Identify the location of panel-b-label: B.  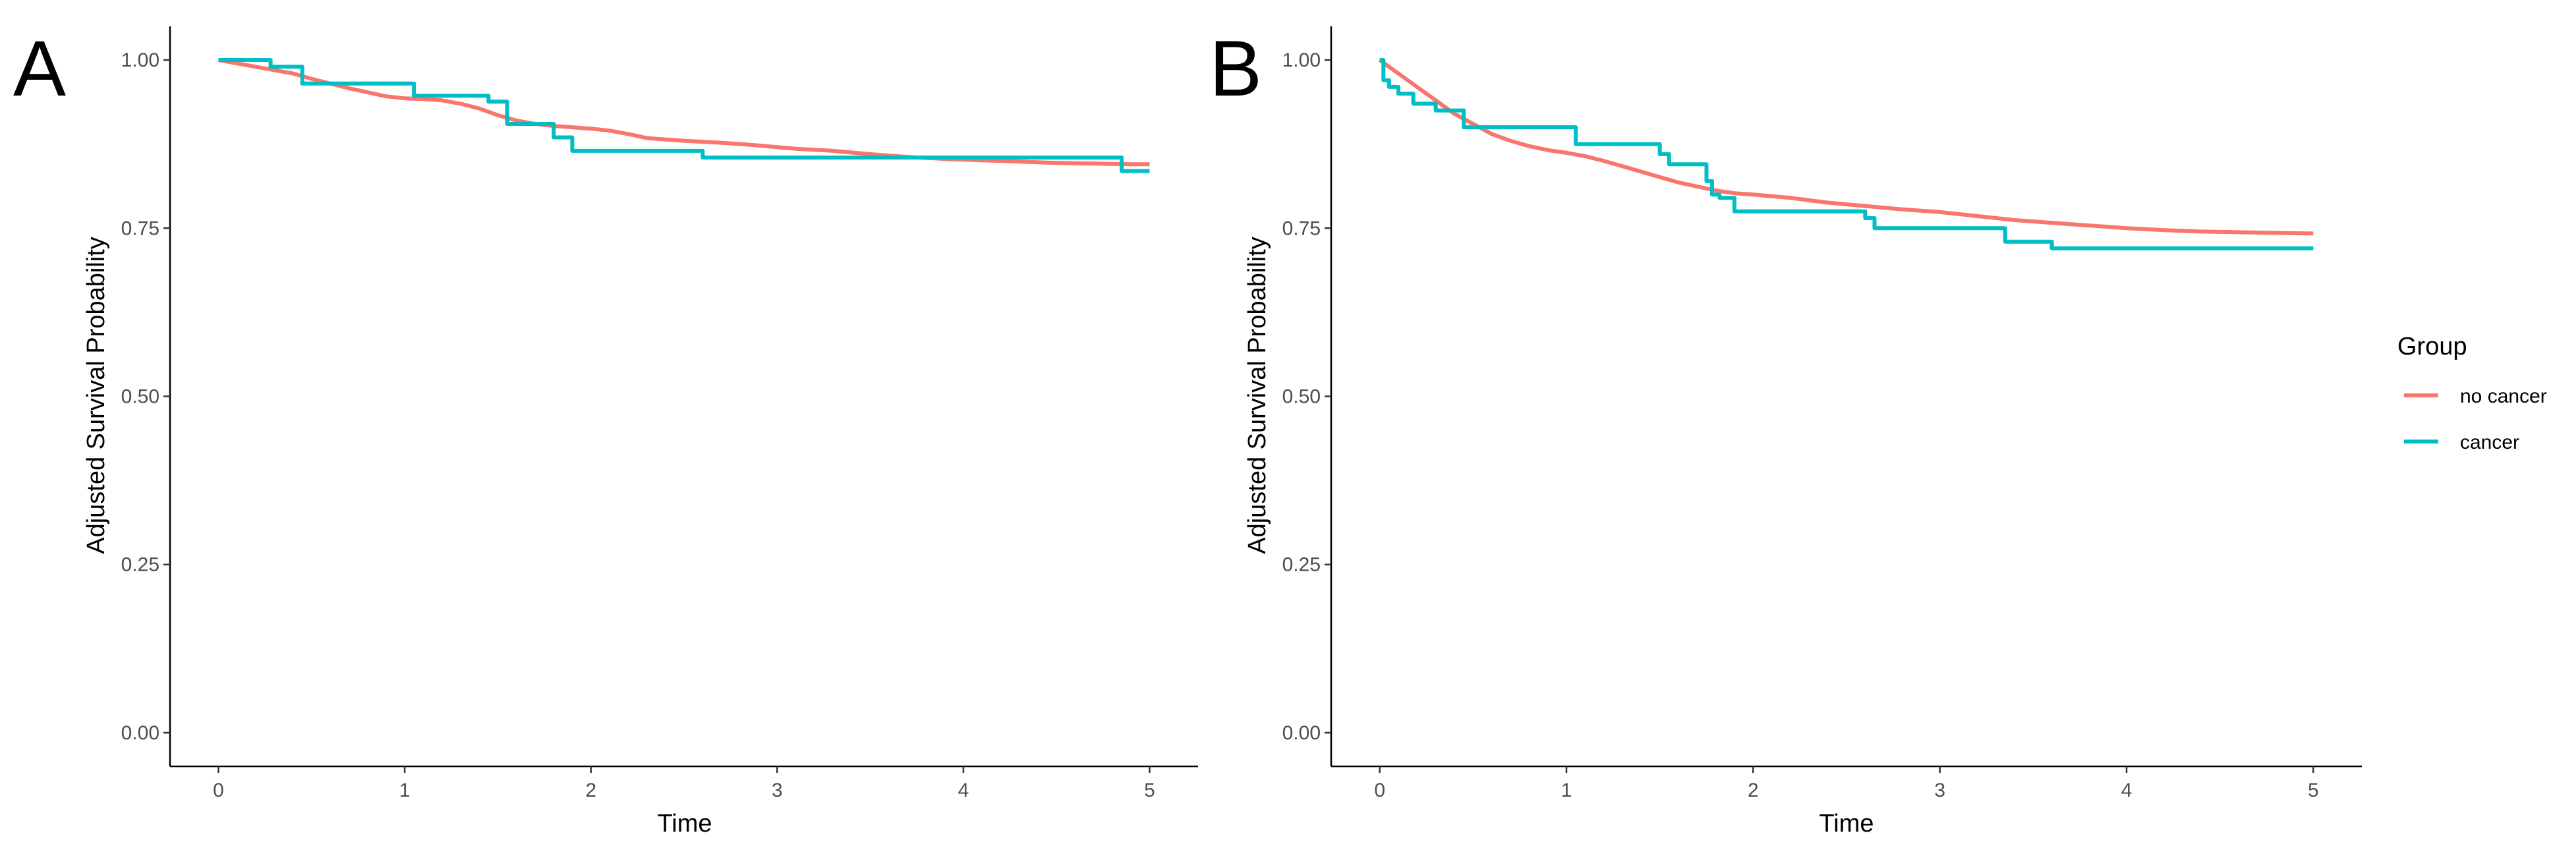
(1236, 68).